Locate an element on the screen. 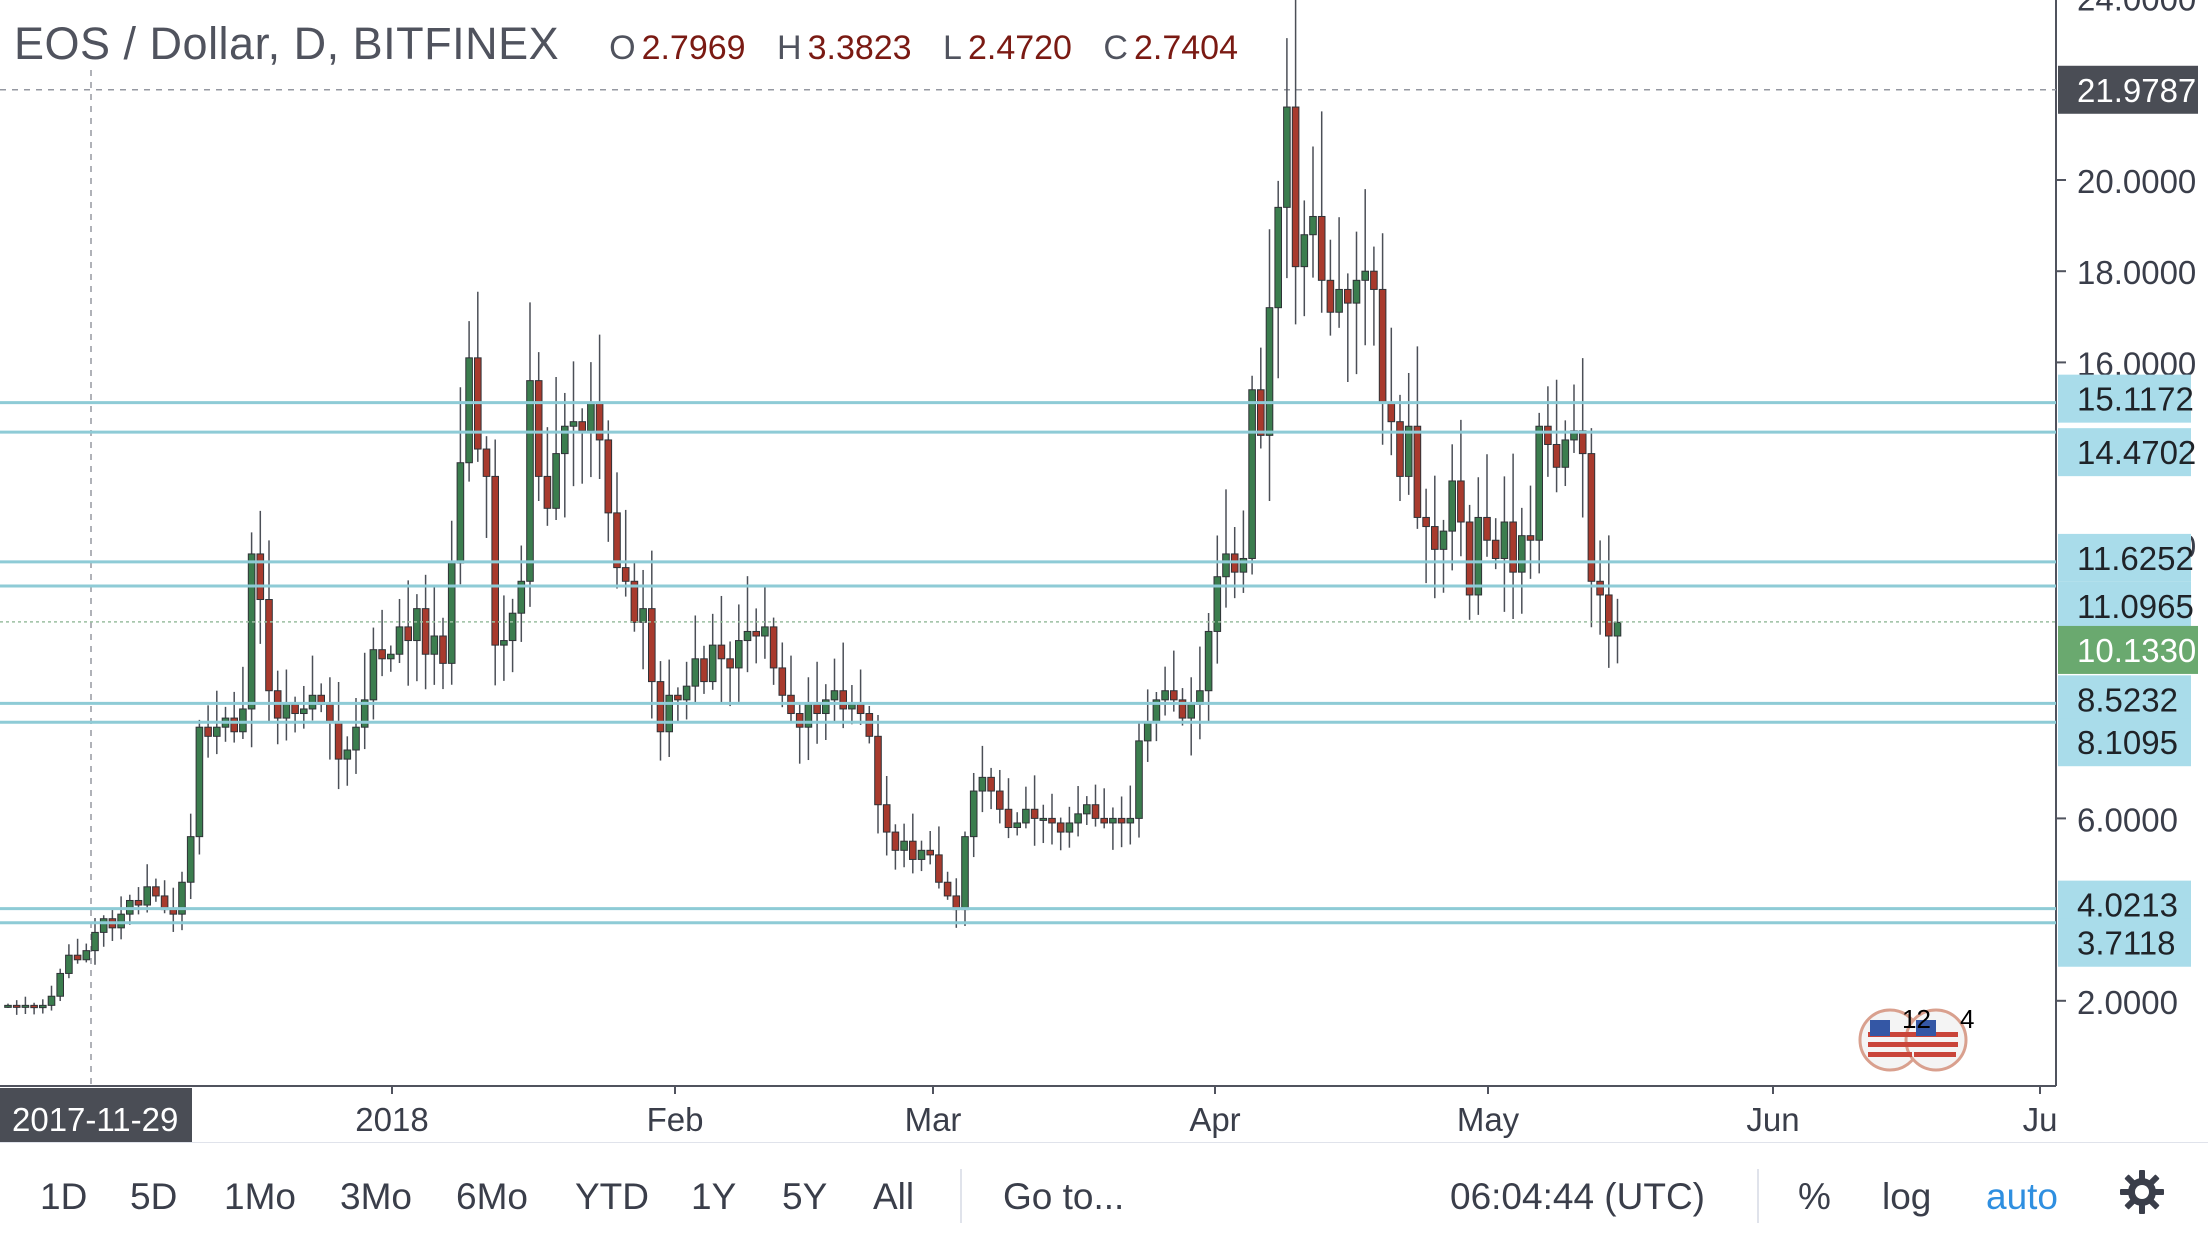  range-3mo-button: 3Mo is located at coordinates (376, 1196).